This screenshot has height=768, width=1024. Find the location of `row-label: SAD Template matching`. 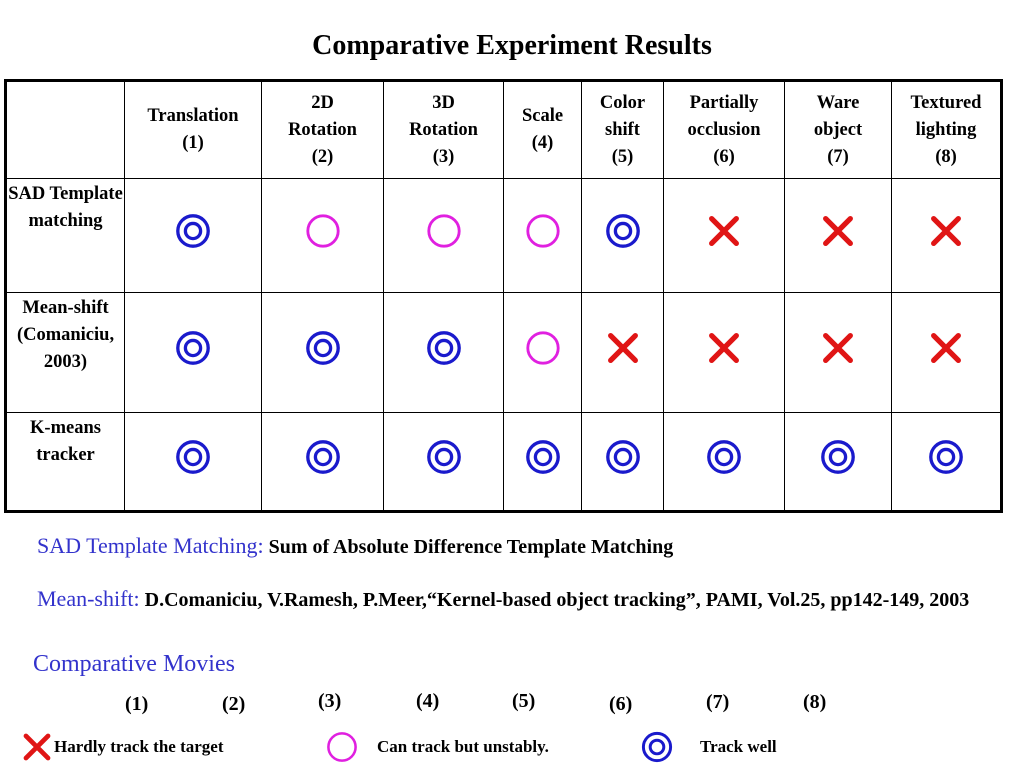

row-label: SAD Template matching is located at coordinates (65, 235).